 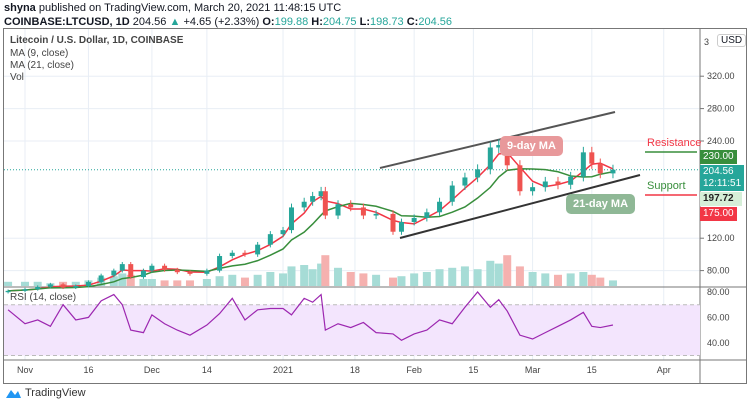 What do you see at coordinates (412, 22) in the screenshot?
I see `close-label: C:` at bounding box center [412, 22].